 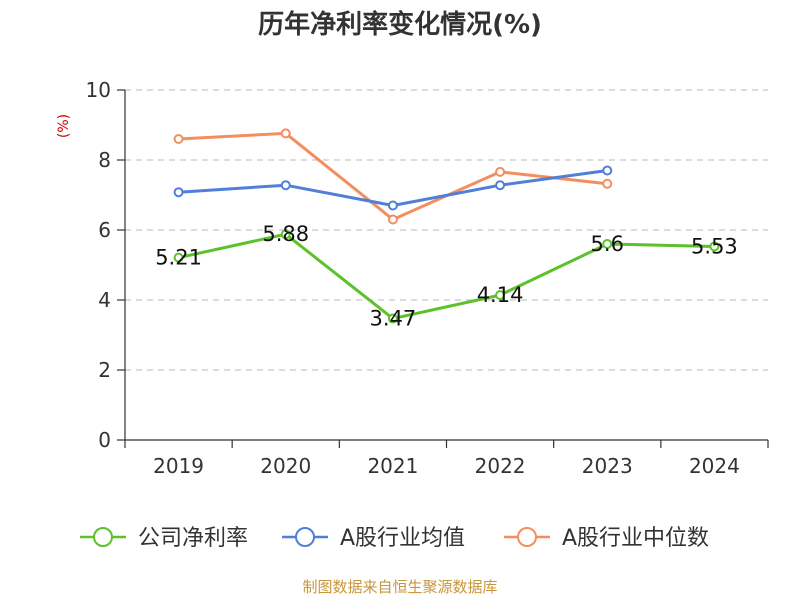 I want to click on y-tick-label: 8, so click(x=104, y=160).